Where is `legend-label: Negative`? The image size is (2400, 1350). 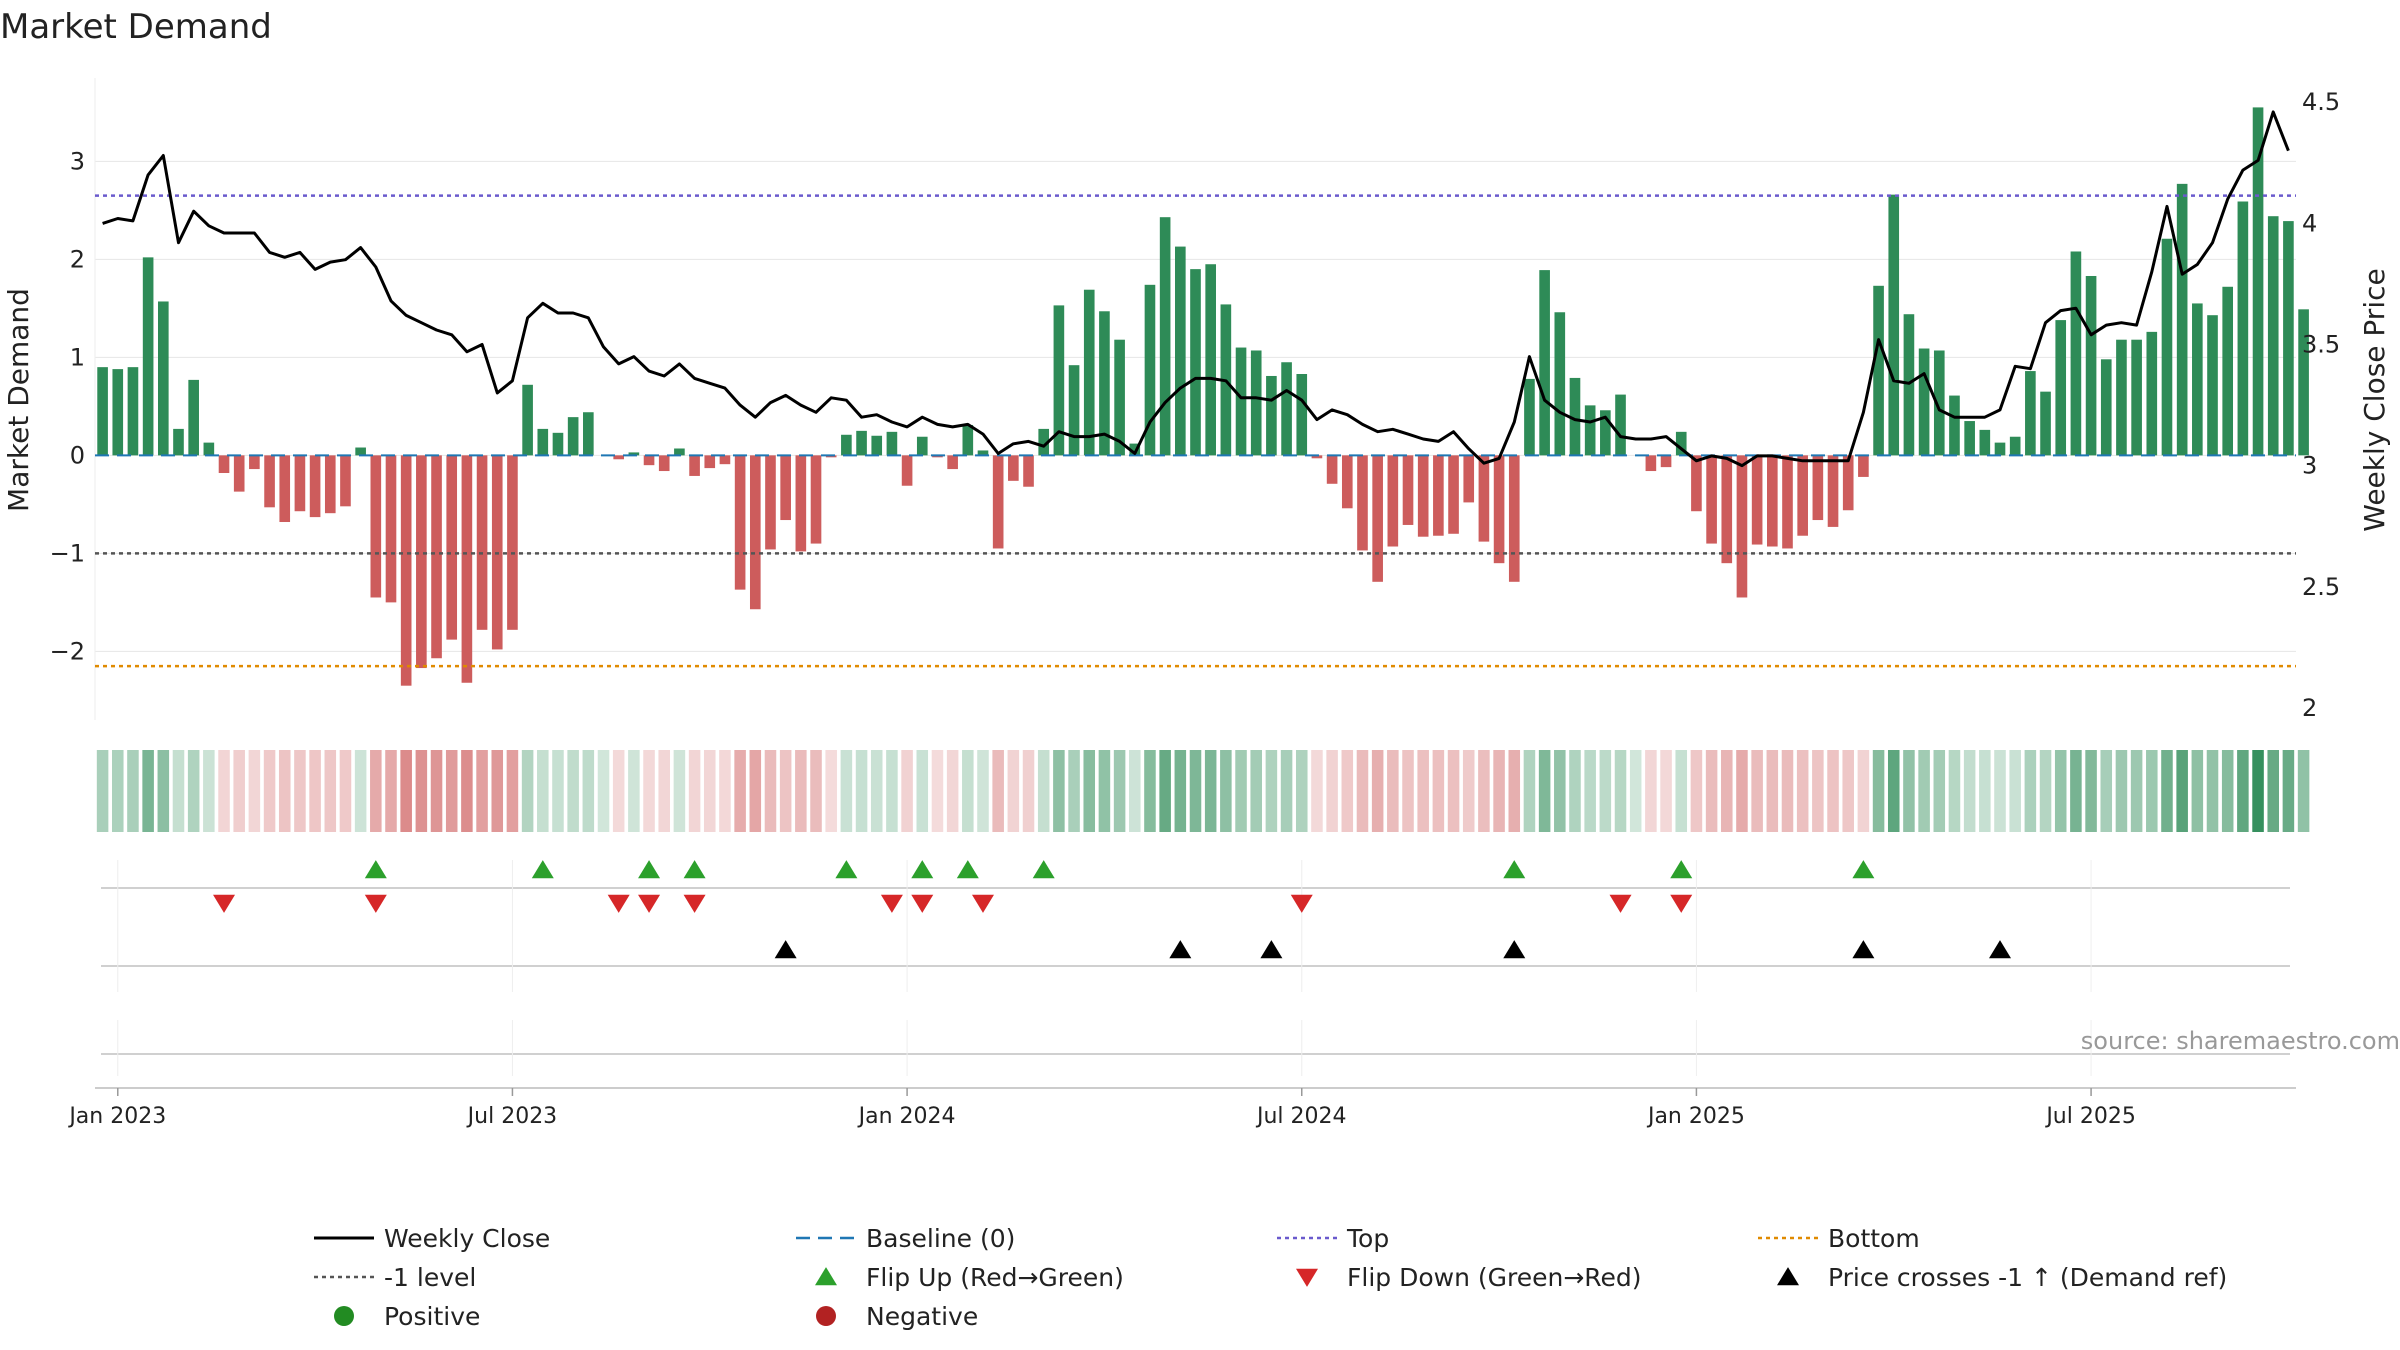 legend-label: Negative is located at coordinates (922, 1316).